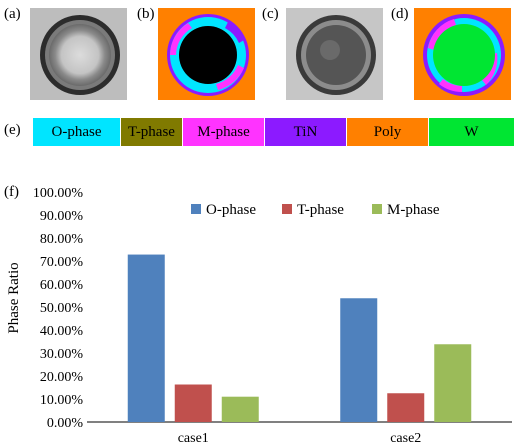 Image resolution: width=520 pixels, height=446 pixels. What do you see at coordinates (206, 54) in the screenshot?
I see `phase-map-b` at bounding box center [206, 54].